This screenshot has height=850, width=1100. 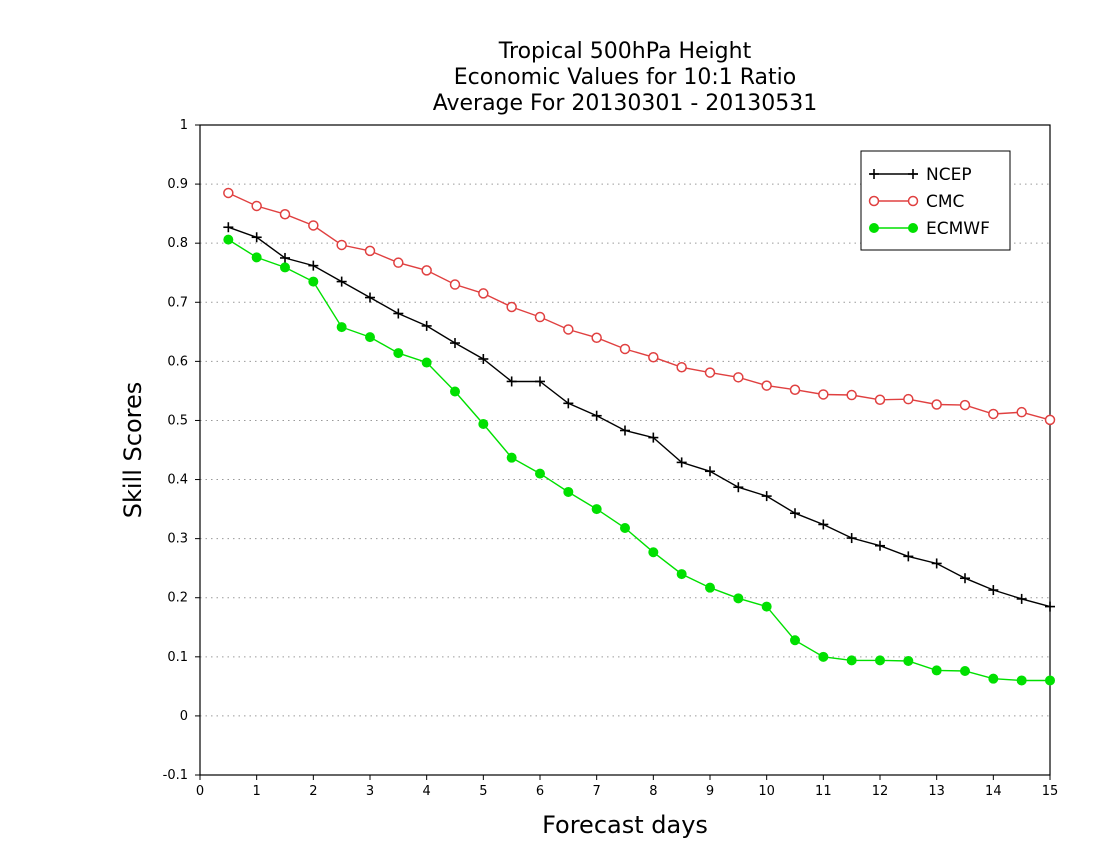 What do you see at coordinates (993, 791) in the screenshot?
I see `x-tick-label: 14` at bounding box center [993, 791].